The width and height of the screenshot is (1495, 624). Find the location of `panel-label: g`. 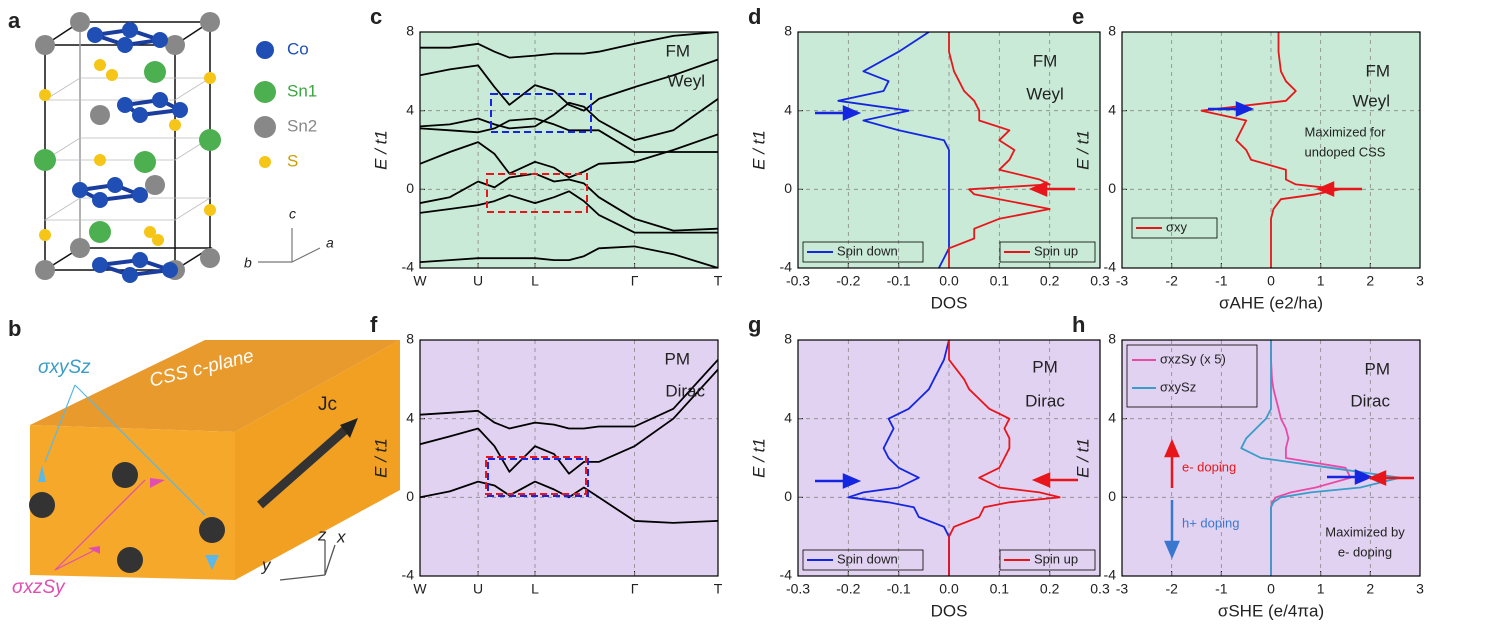

panel-label: g is located at coordinates (754, 324).